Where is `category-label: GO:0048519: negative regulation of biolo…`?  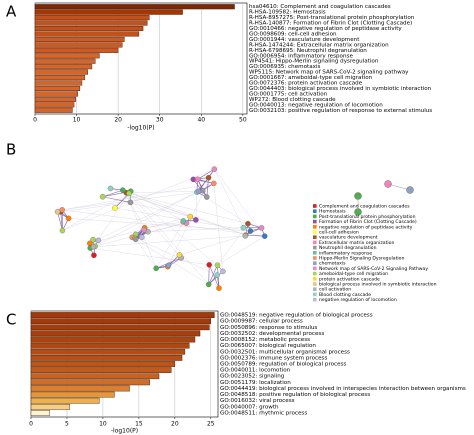 category-label: GO:0048519: negative regulation of biolo… is located at coordinates (296, 316).